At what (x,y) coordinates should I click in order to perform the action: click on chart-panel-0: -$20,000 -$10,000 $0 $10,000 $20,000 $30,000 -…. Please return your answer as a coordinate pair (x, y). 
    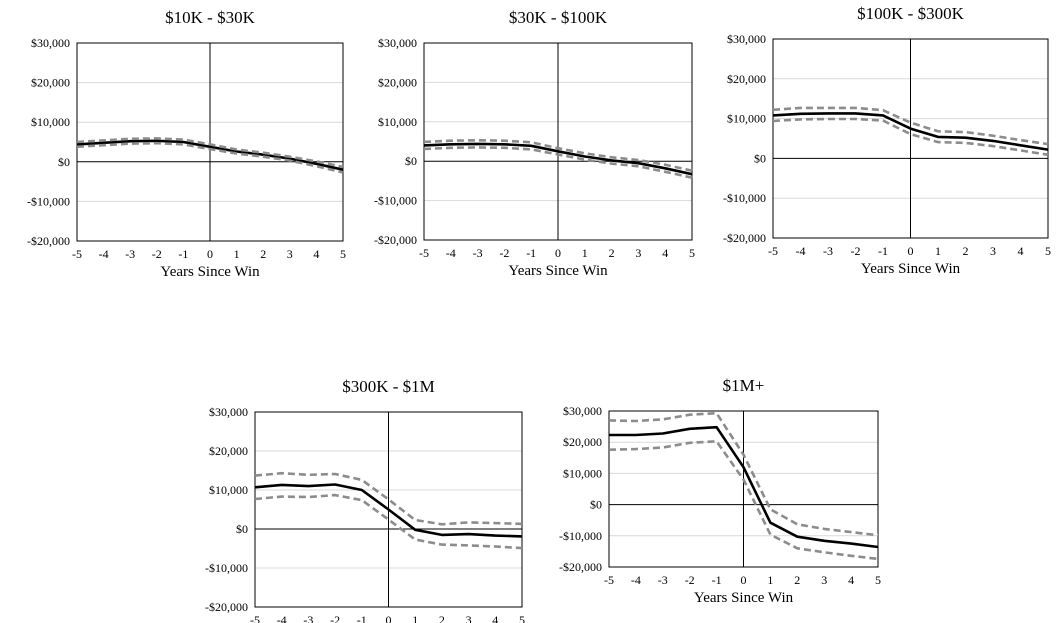
    Looking at the image, I should click on (186, 144).